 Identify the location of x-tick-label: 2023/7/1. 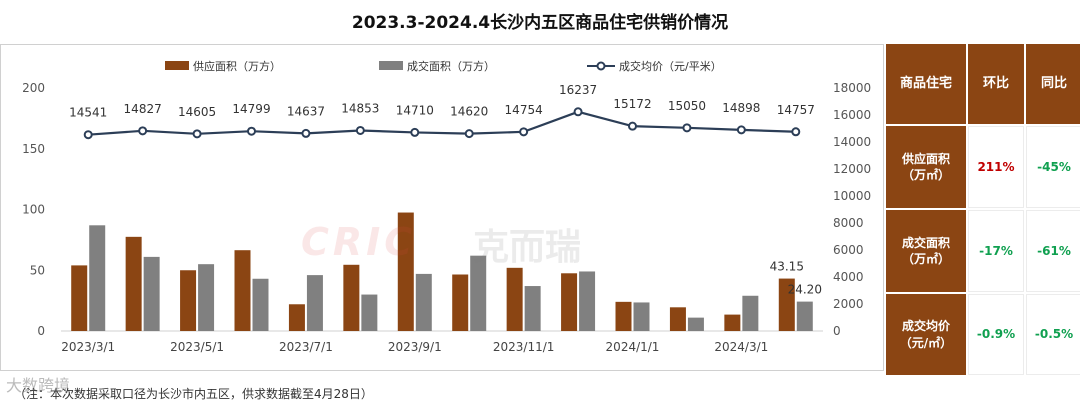
(306, 347).